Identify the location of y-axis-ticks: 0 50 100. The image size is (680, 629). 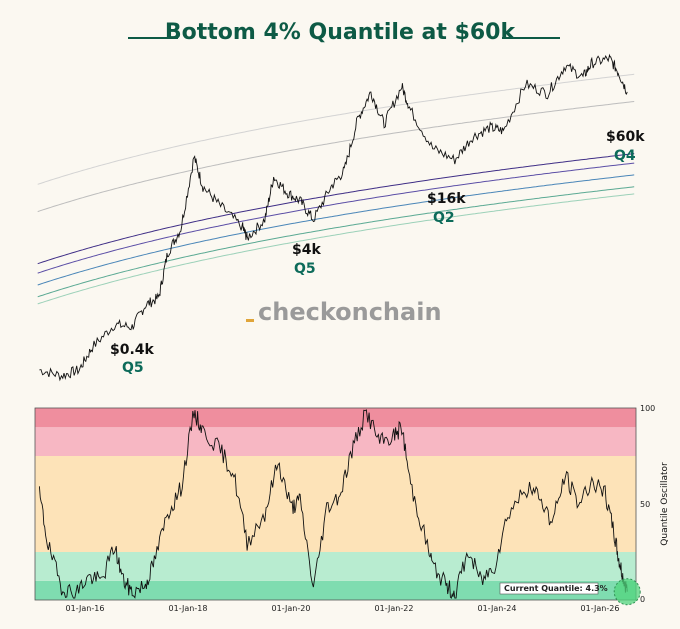
(647, 504).